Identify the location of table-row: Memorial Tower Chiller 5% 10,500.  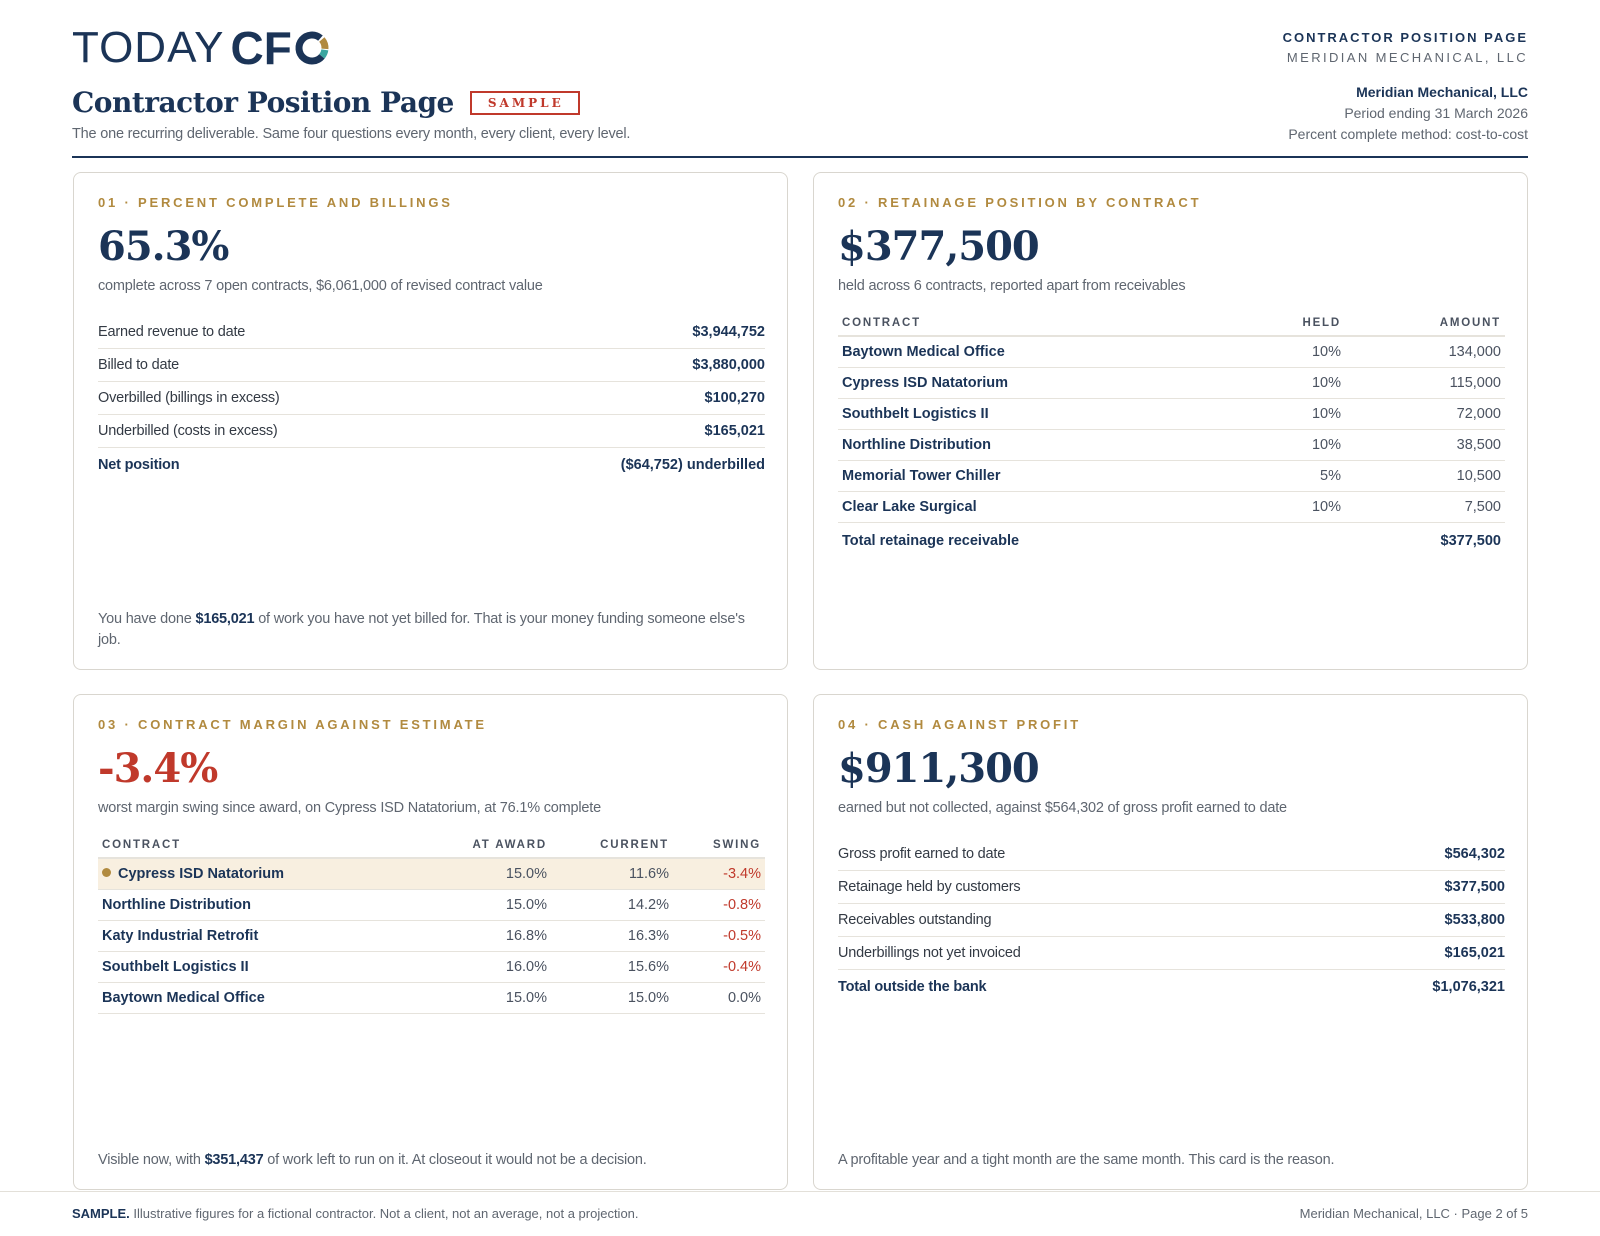
(1171, 476).